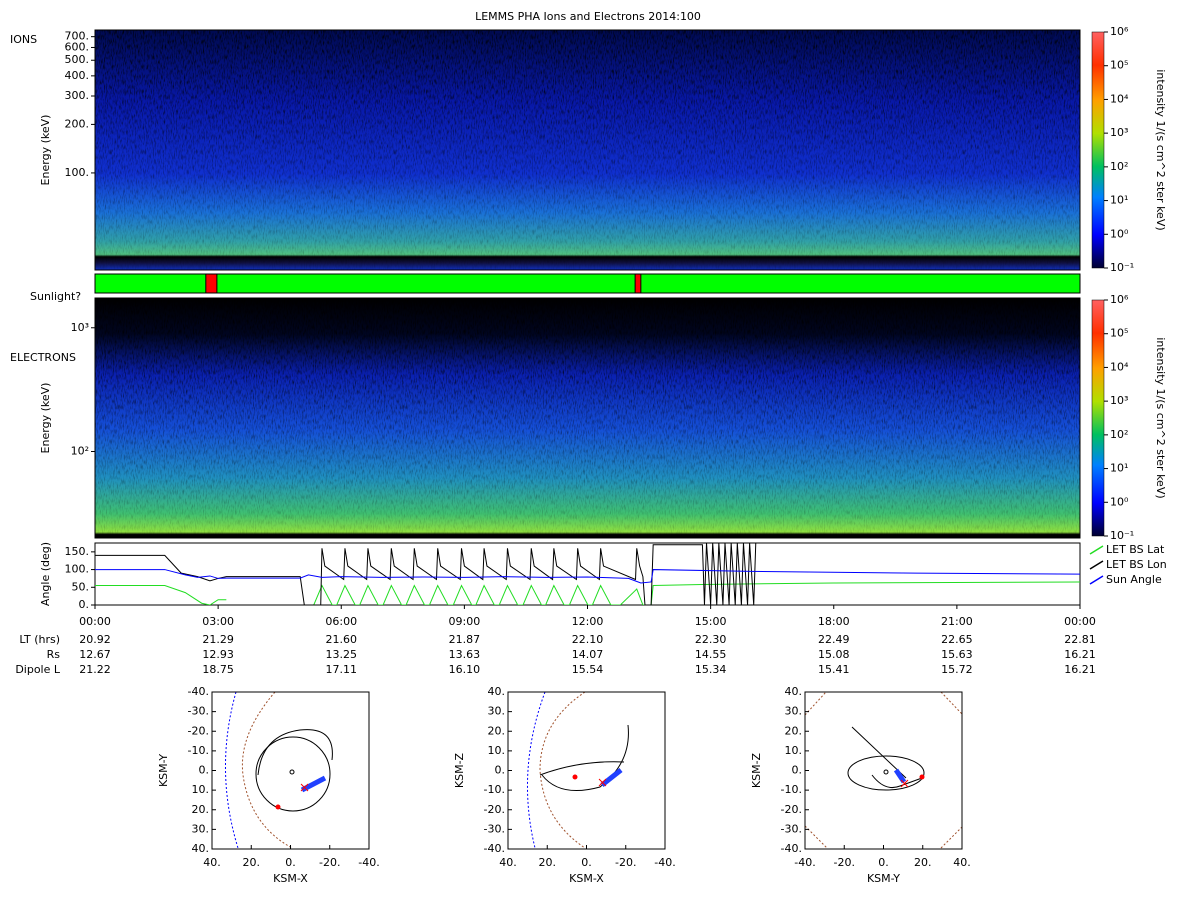 The height and width of the screenshot is (900, 1200). Describe the element at coordinates (625, 862) in the screenshot. I see `x-tick-label: -20.` at that location.